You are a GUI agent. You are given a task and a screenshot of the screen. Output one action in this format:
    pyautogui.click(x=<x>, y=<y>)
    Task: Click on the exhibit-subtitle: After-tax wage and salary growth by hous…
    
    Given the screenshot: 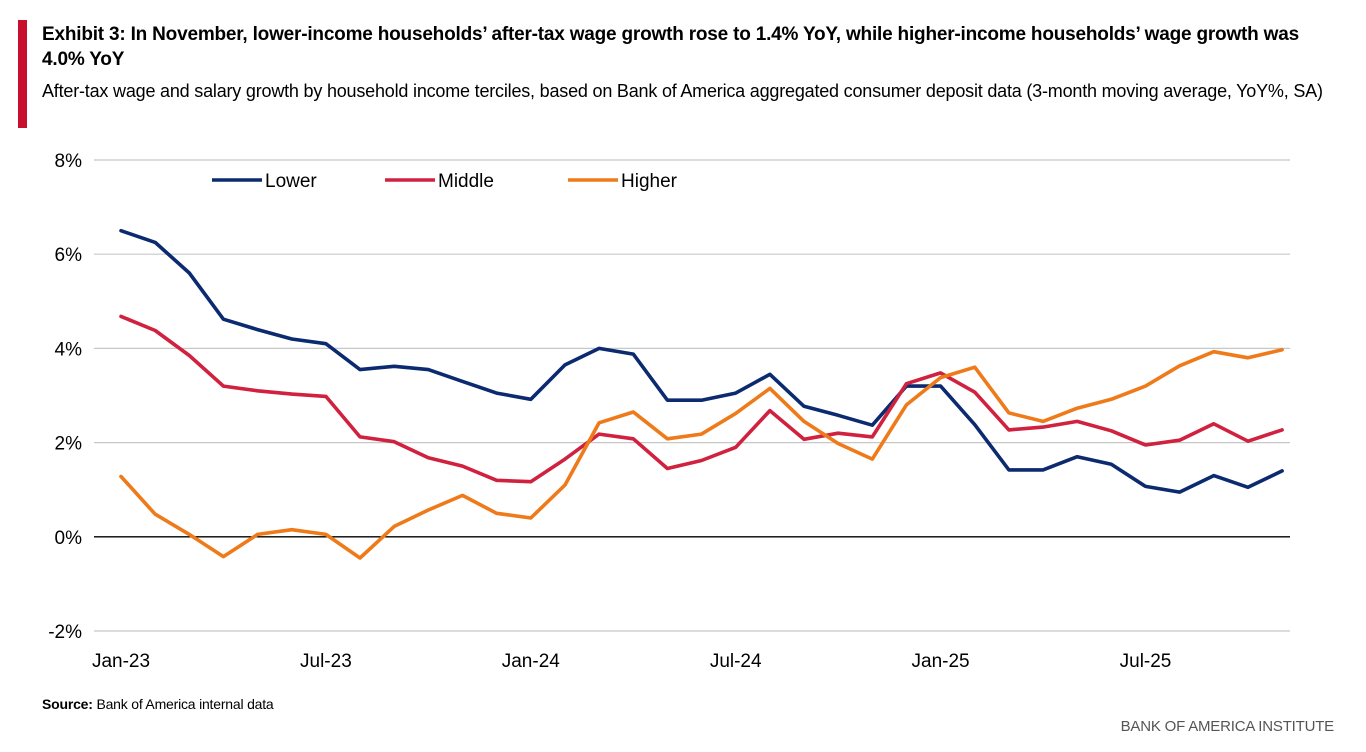 What is the action you would take?
    pyautogui.click(x=682, y=91)
    